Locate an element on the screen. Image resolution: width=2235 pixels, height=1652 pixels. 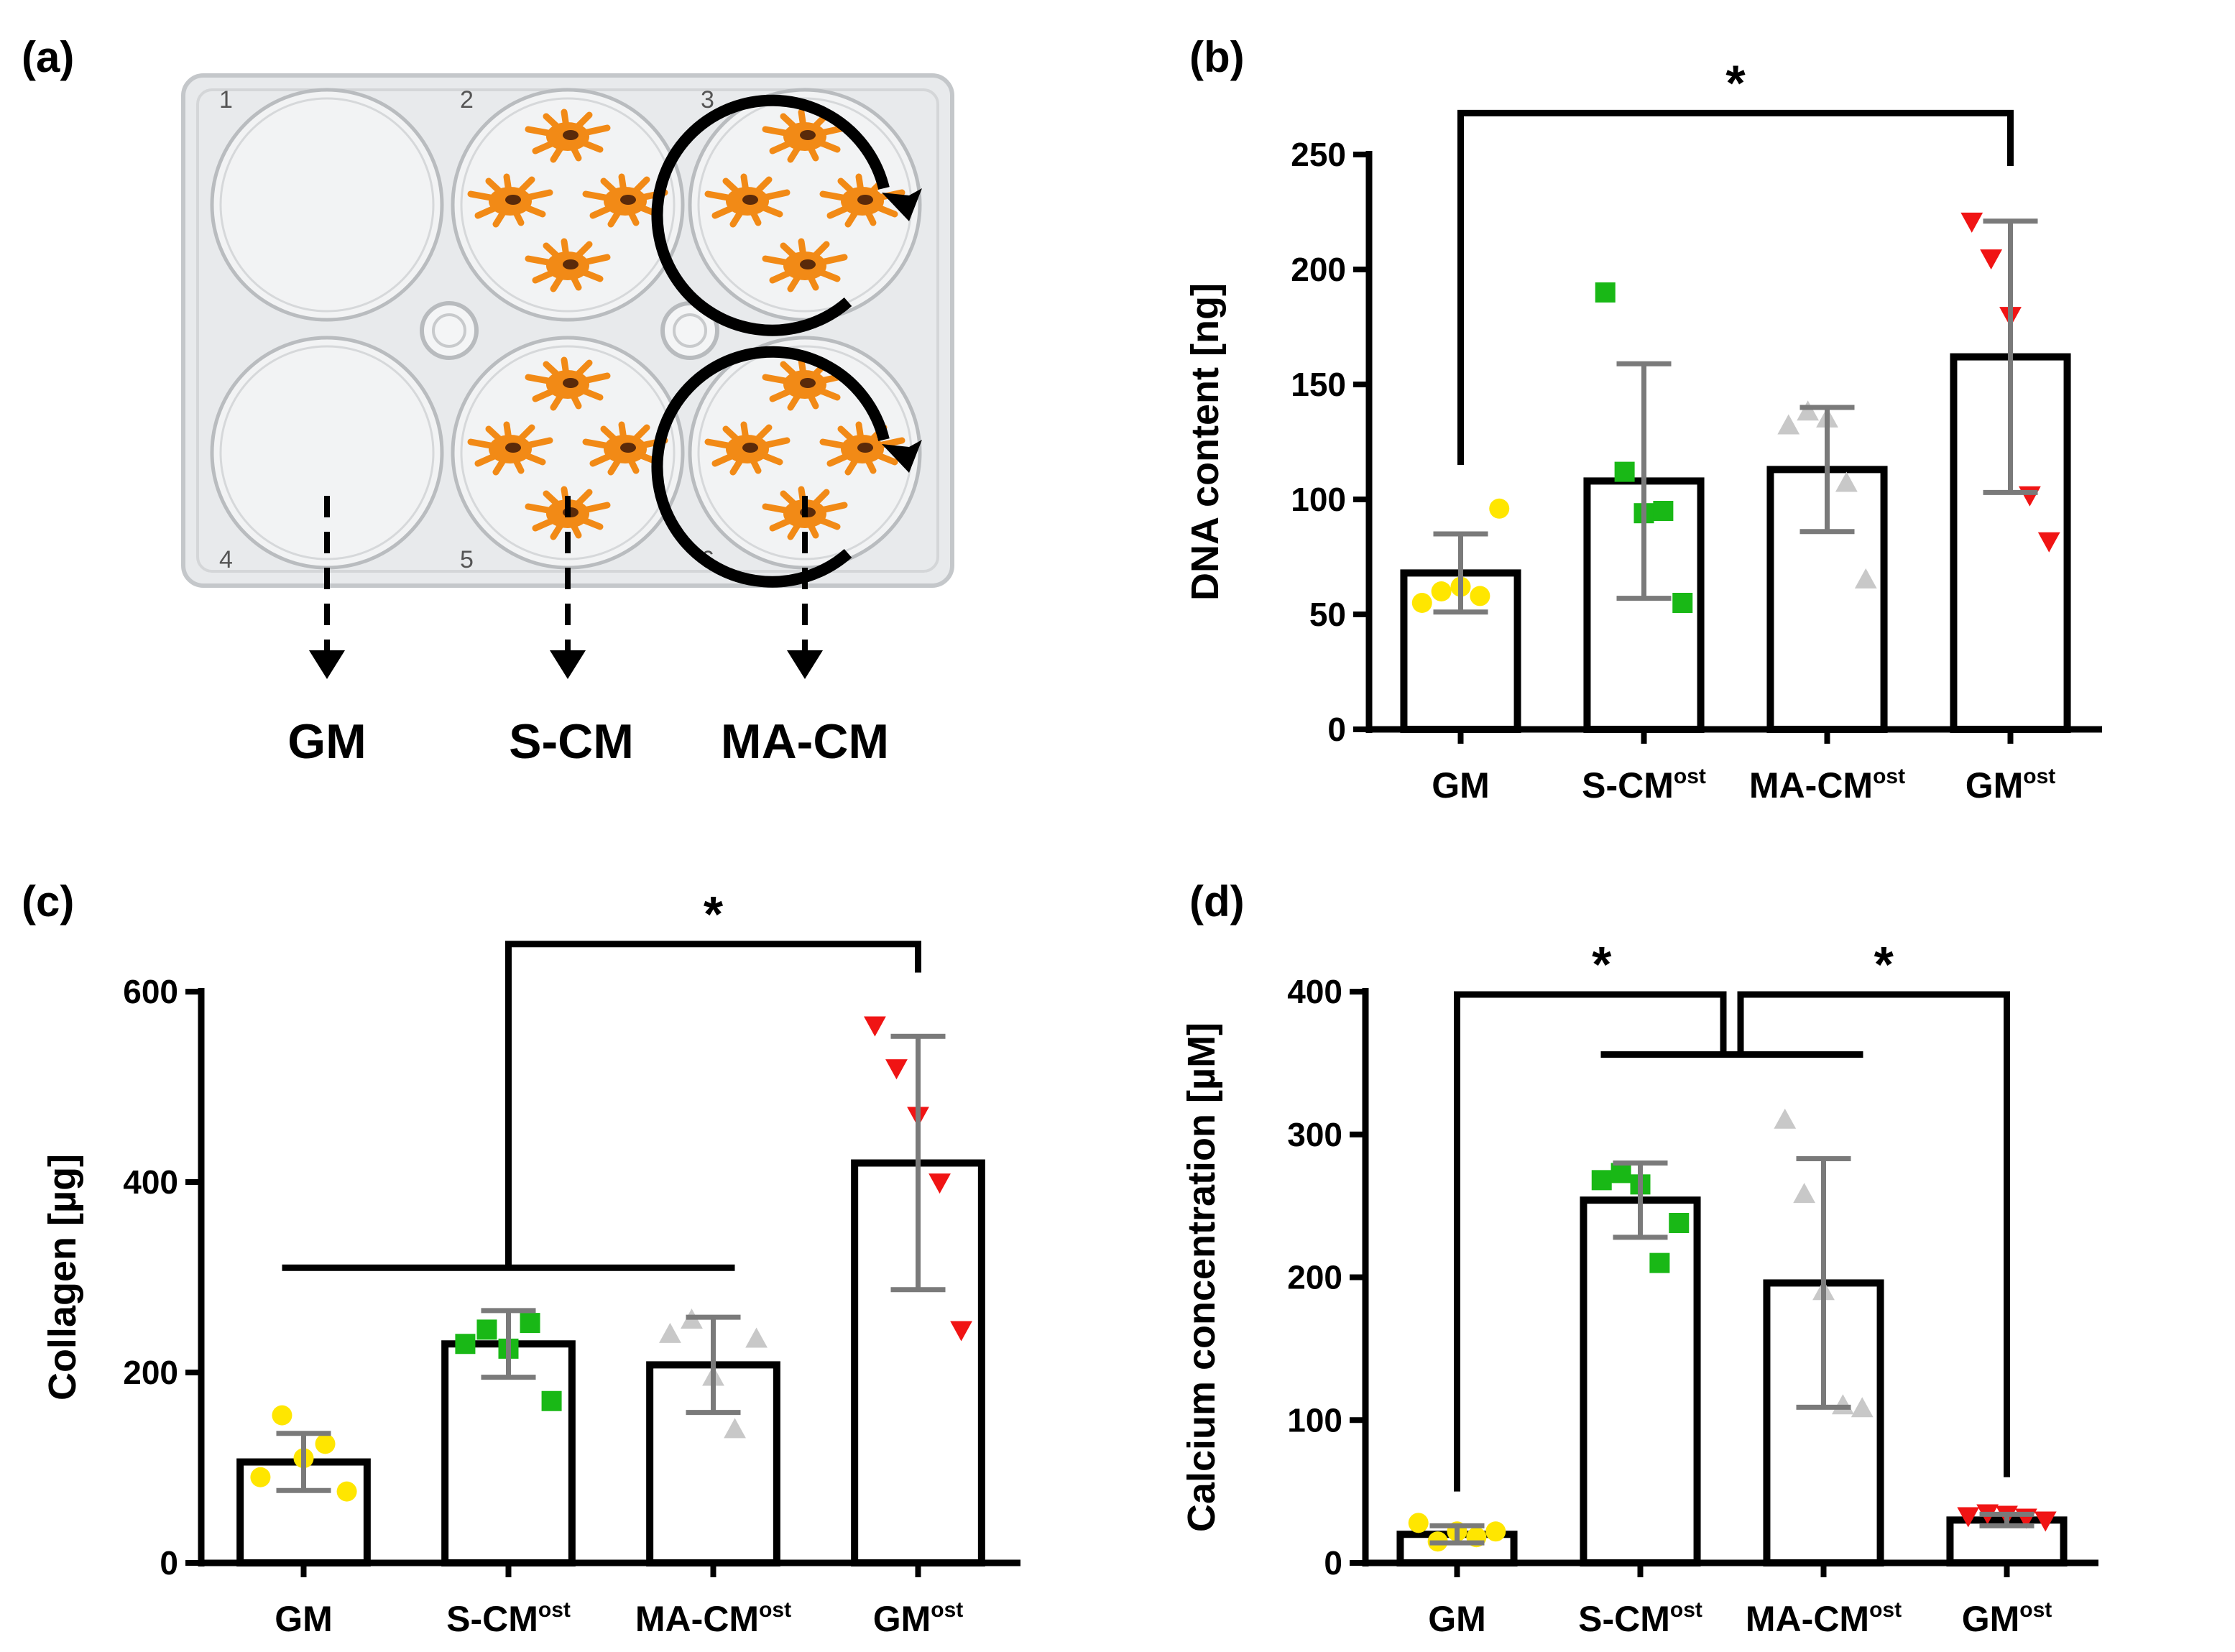
y-tick-label: 150 is located at coordinates (1318, 384).